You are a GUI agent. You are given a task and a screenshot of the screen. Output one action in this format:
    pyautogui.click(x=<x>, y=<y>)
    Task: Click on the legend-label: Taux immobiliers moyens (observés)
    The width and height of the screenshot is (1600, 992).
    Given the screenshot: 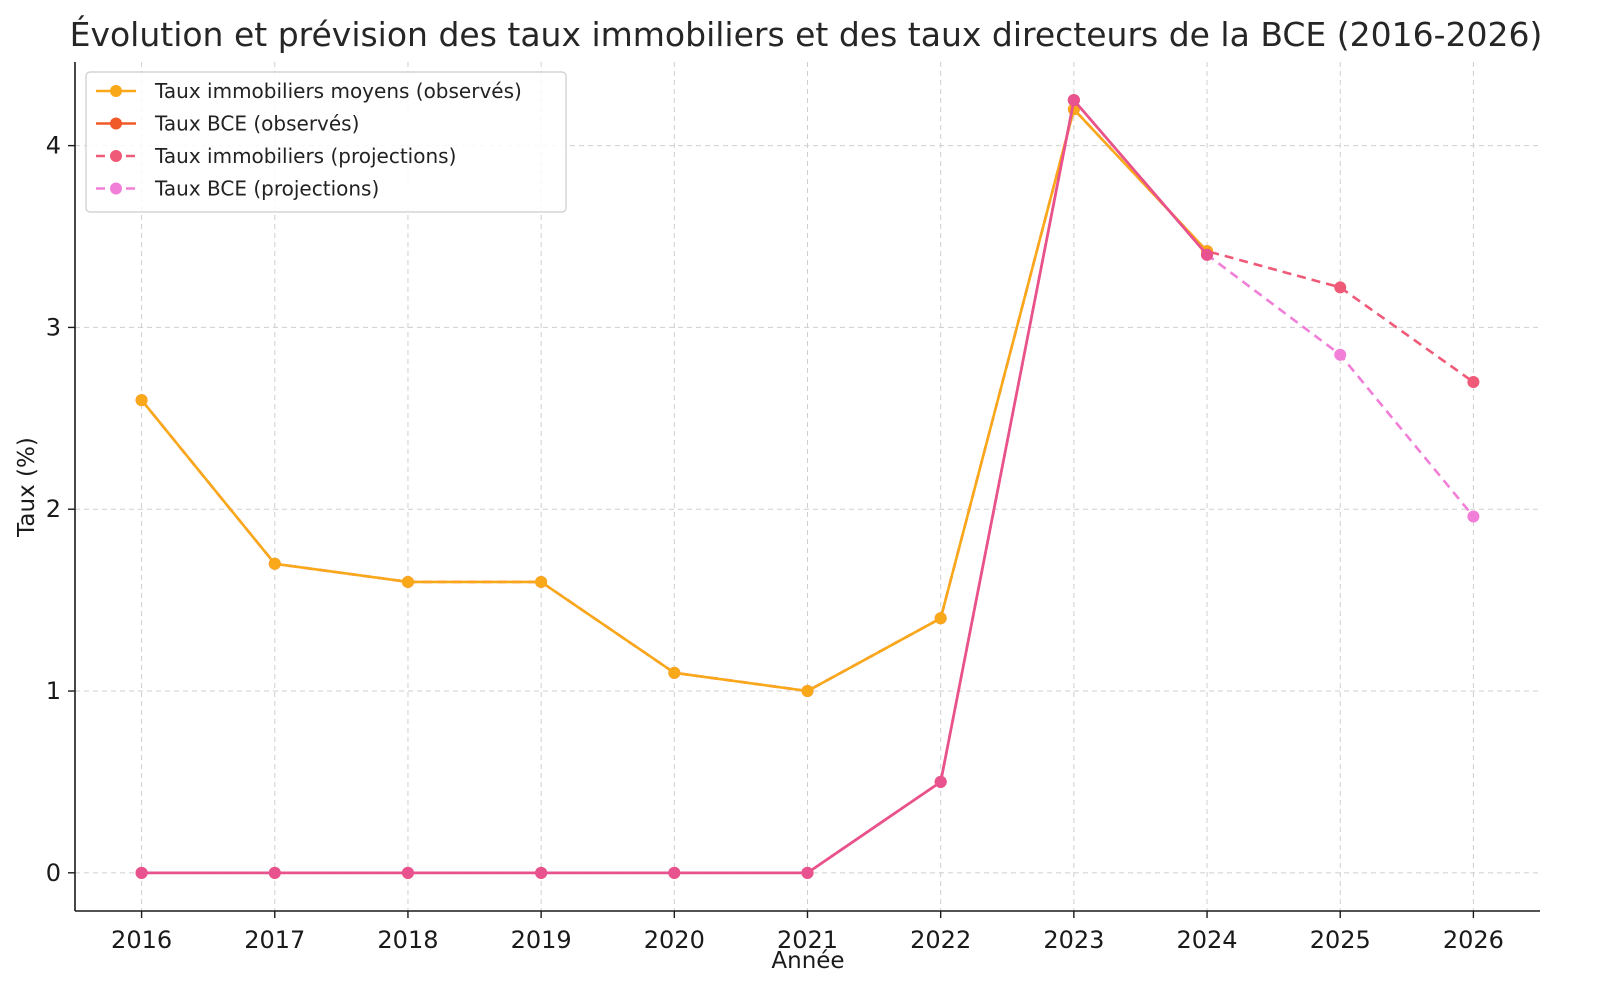 What is the action you would take?
    pyautogui.click(x=338, y=91)
    